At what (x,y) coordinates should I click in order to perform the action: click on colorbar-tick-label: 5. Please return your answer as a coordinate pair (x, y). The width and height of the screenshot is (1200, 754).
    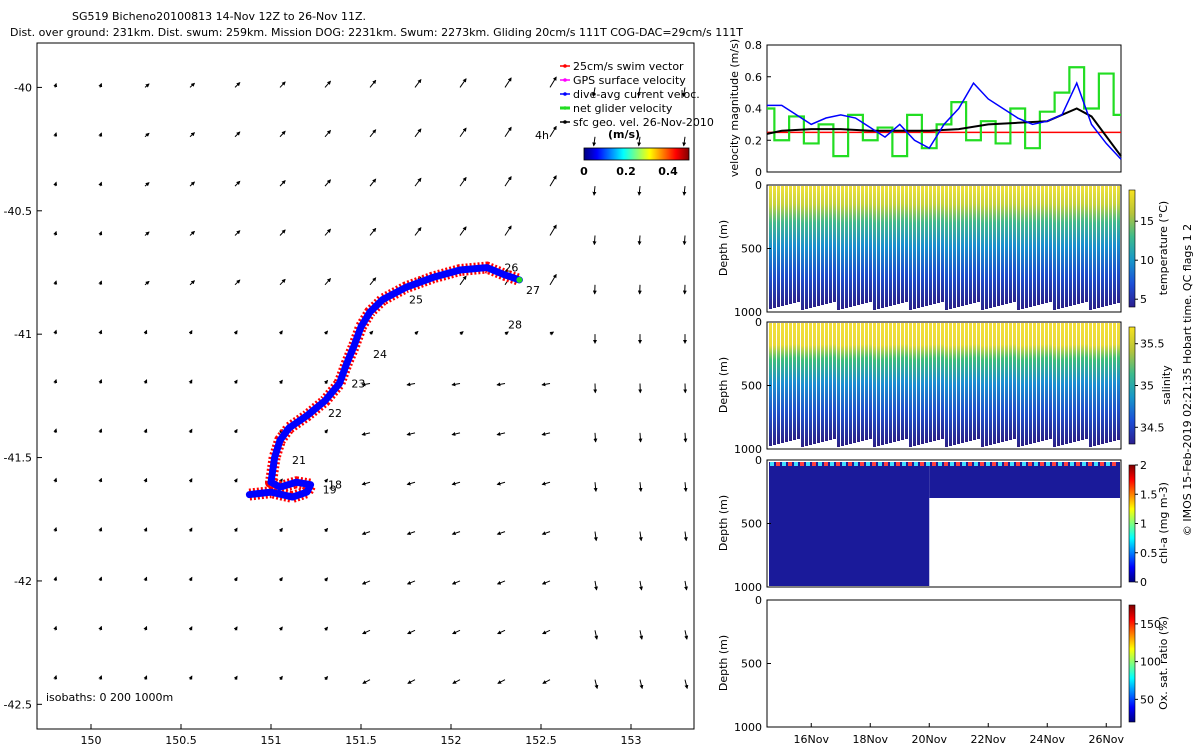
    Looking at the image, I should click on (1143, 299).